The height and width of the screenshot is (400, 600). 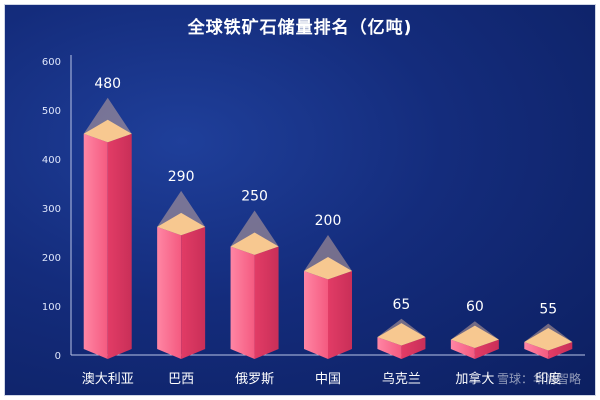 What do you see at coordinates (402, 305) in the screenshot?
I see `value-label: 65` at bounding box center [402, 305].